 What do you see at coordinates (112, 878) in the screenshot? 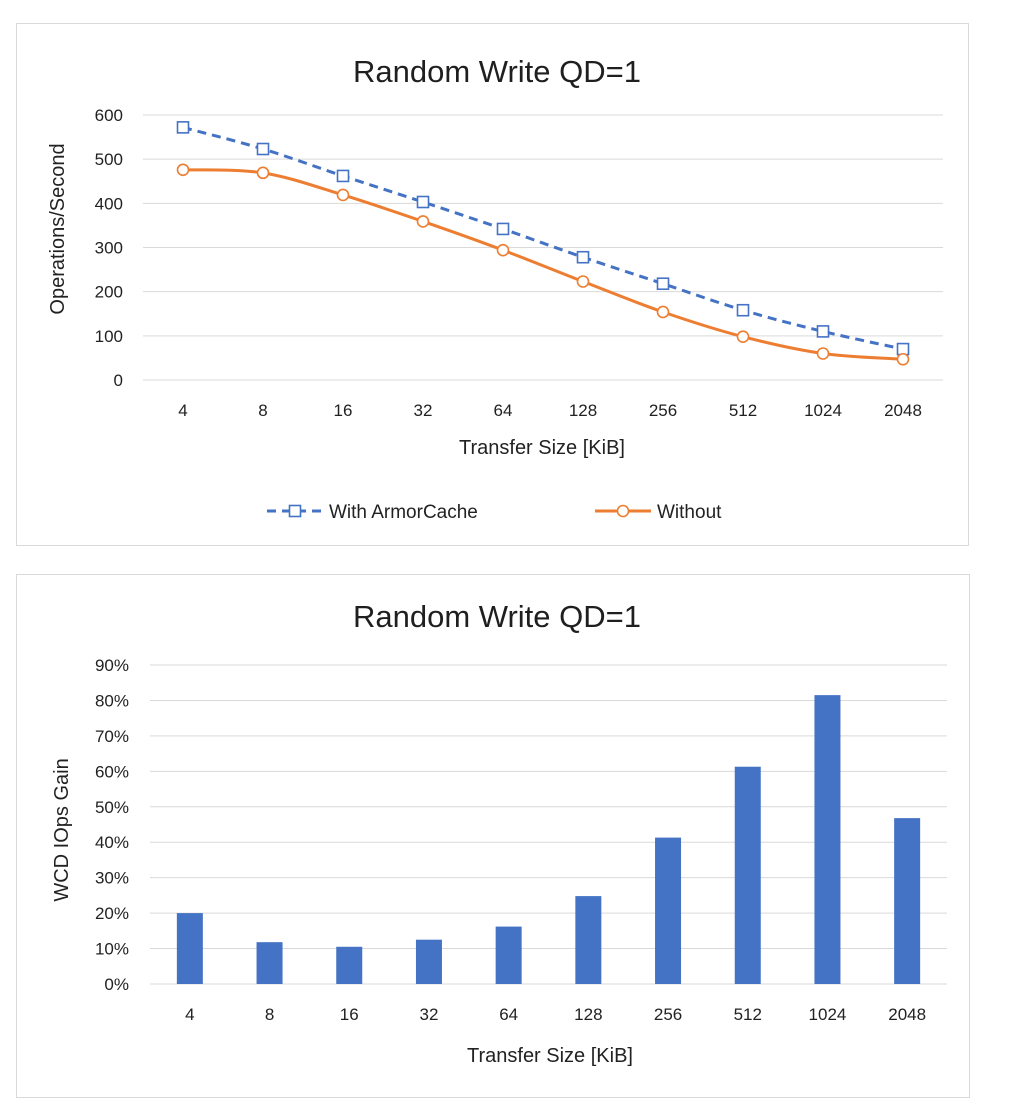
I see `bar-chart-y-tick: 30%` at bounding box center [112, 878].